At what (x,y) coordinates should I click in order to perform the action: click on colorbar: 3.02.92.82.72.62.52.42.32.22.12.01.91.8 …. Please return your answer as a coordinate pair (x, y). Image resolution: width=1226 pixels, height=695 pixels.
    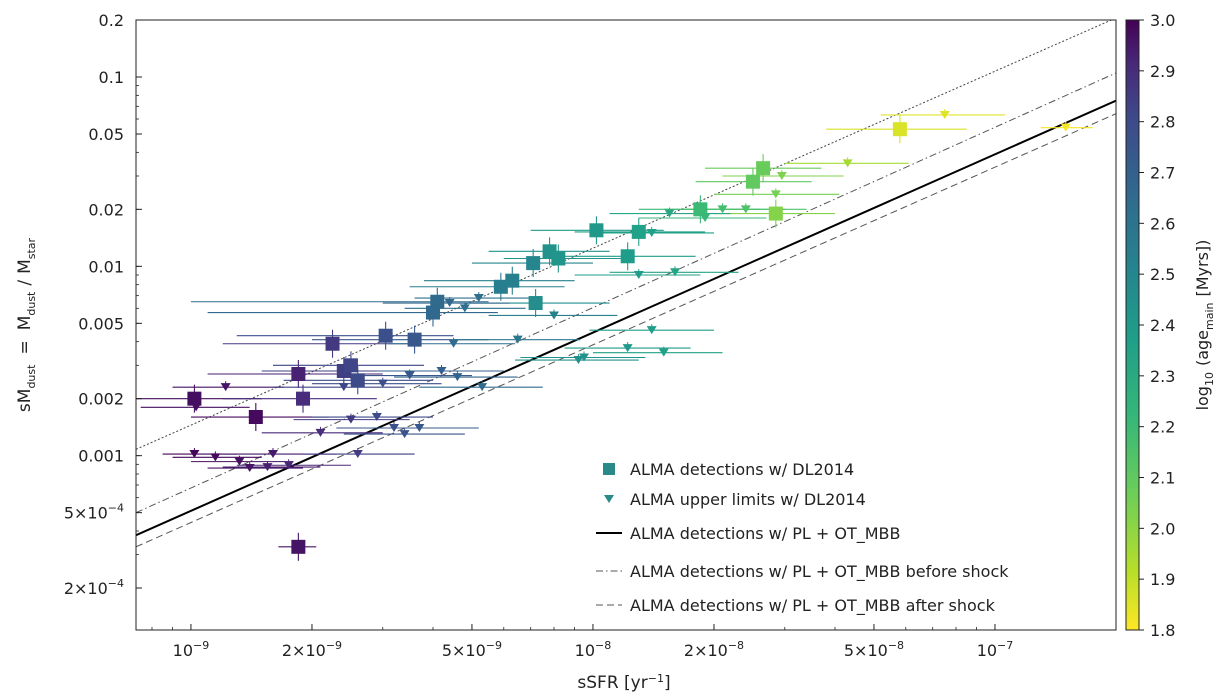
    Looking at the image, I should click on (1170, 325).